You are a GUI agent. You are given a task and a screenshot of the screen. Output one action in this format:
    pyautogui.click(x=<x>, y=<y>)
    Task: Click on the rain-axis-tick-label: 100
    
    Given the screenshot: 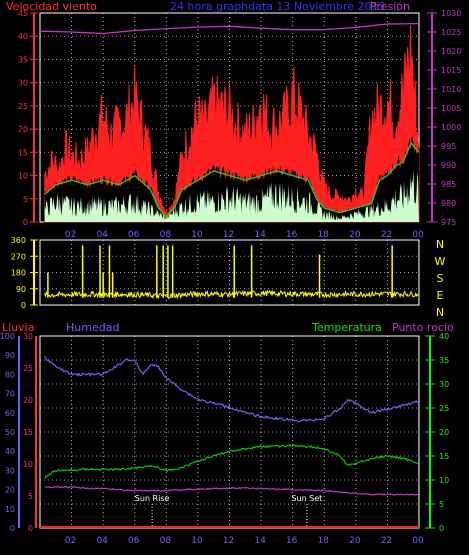 What is the action you would take?
    pyautogui.click(x=7, y=336)
    